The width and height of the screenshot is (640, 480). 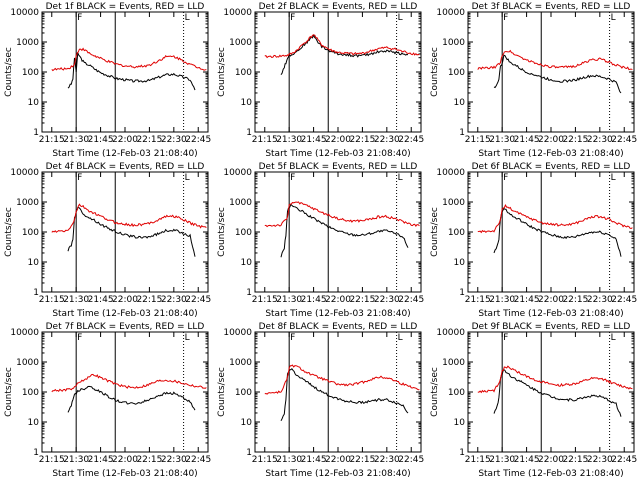 I want to click on chart-title: Det 5f BLACK = Events, RED = LLD, so click(x=338, y=167).